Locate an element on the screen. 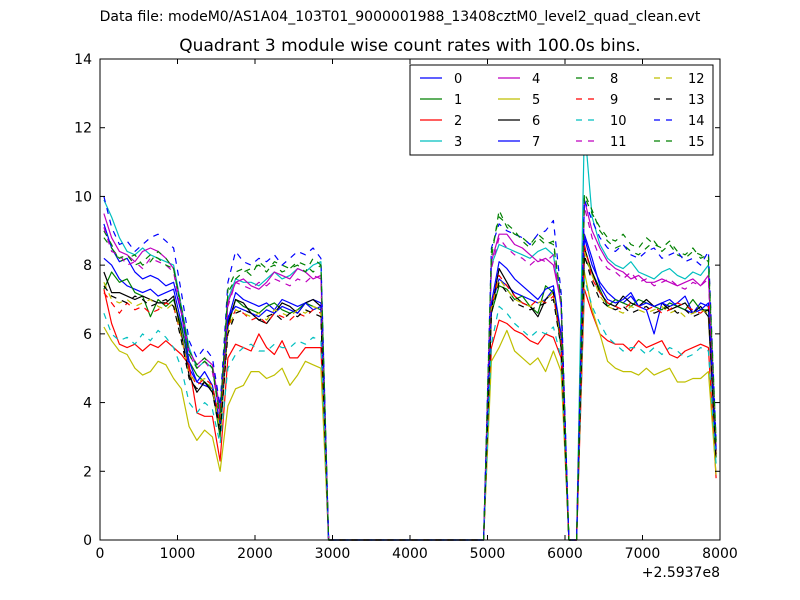  x-tick-label: 6000 is located at coordinates (565, 554).